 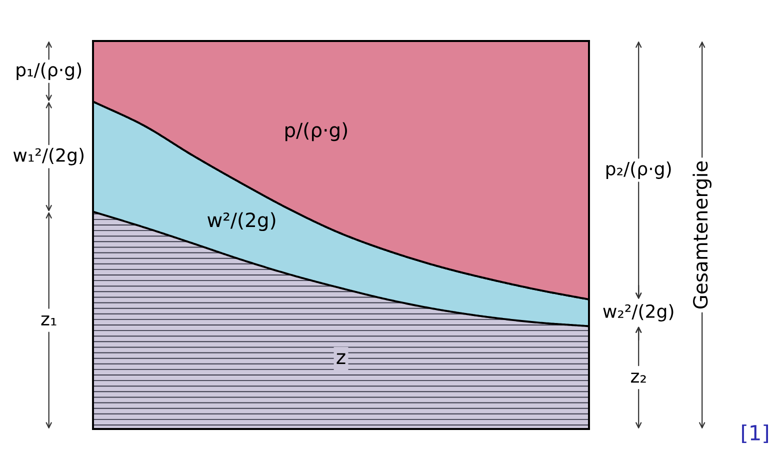 I want to click on text: [1], so click(x=755, y=434).